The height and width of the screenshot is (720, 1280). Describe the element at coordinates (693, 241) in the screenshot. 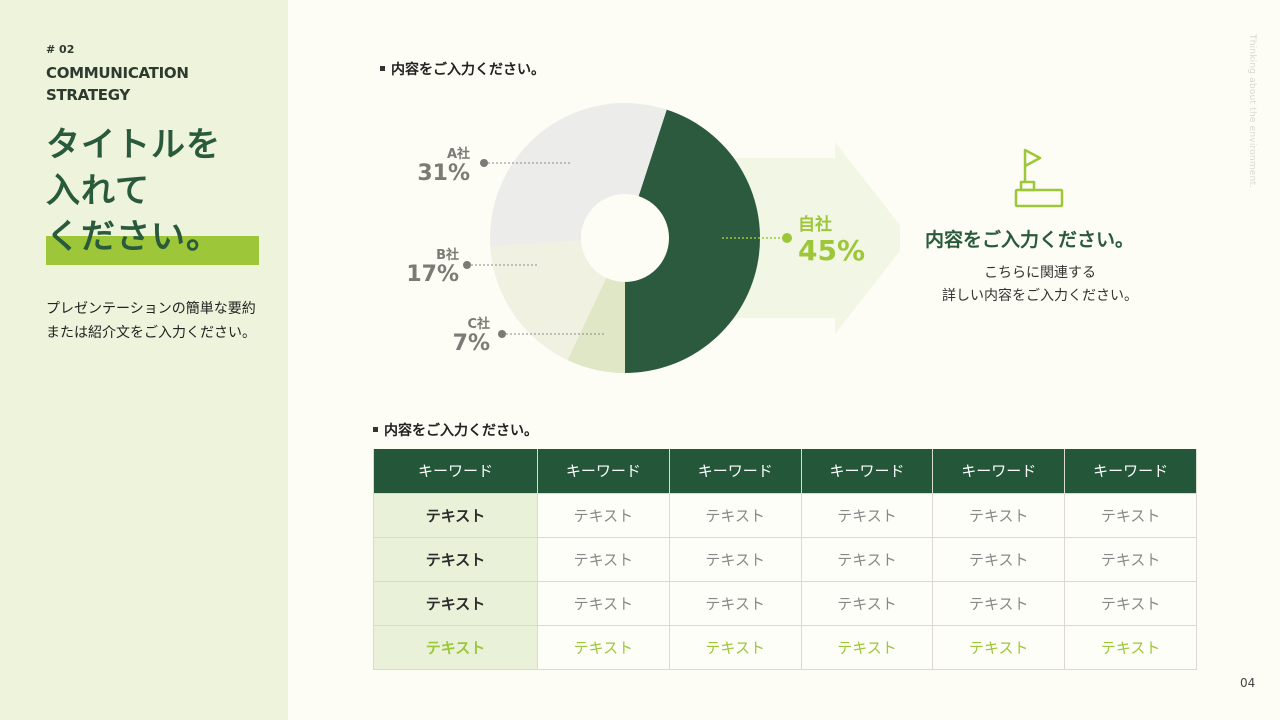

I see `slice-self` at that location.